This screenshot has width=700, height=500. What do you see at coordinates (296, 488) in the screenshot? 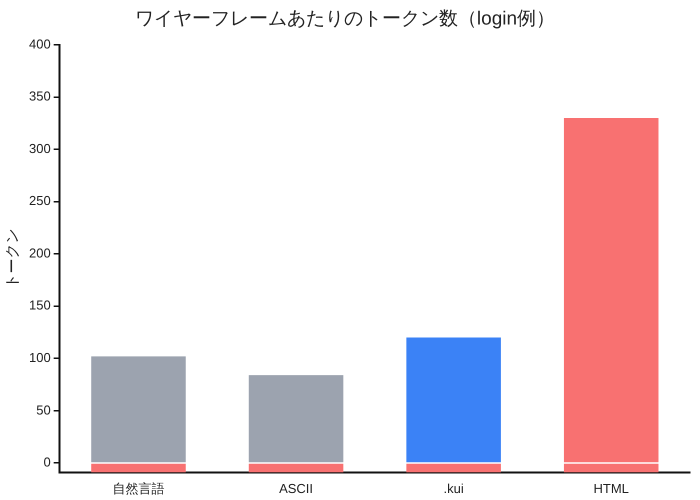
I see `x-tick-label: ASCII` at bounding box center [296, 488].